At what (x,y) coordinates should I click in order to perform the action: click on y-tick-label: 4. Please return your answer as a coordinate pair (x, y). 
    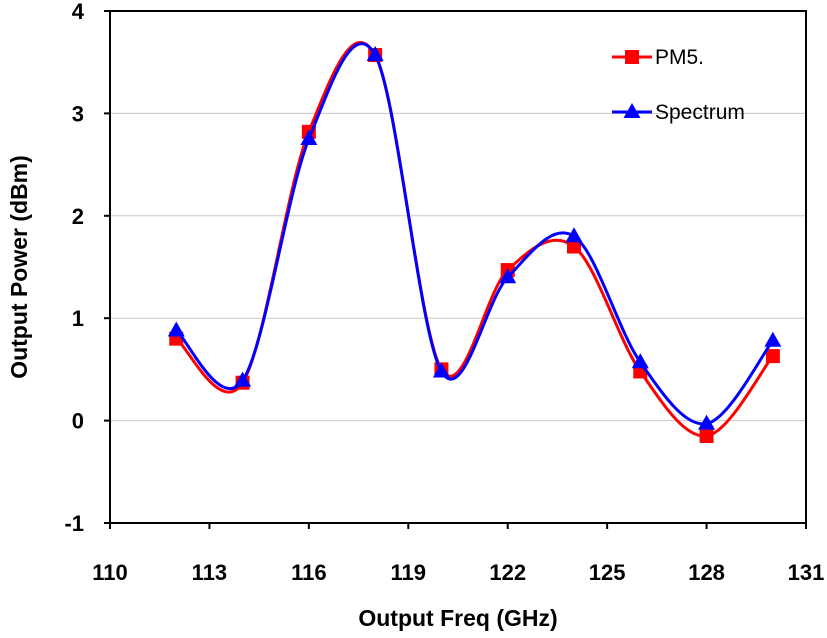
    Looking at the image, I should click on (78, 12).